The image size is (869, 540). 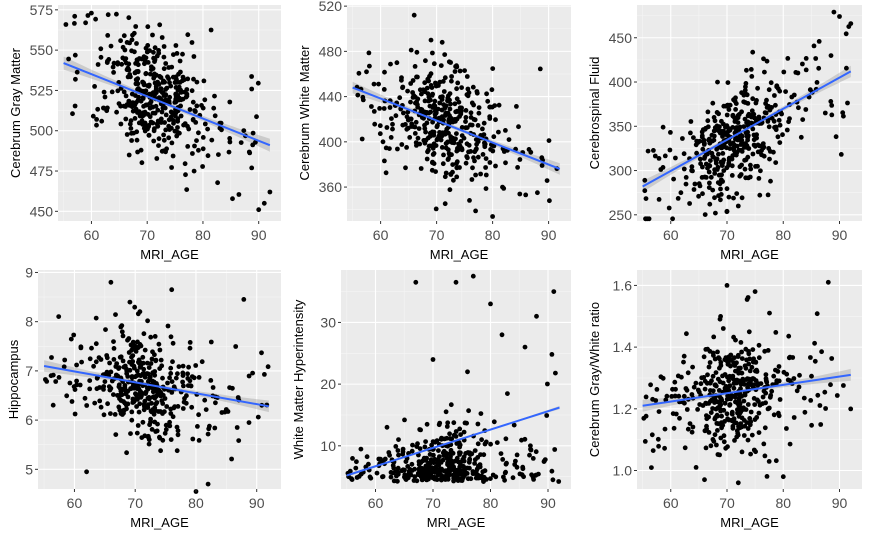 What do you see at coordinates (437, 235) in the screenshot?
I see `x-tick-label: 70` at bounding box center [437, 235].